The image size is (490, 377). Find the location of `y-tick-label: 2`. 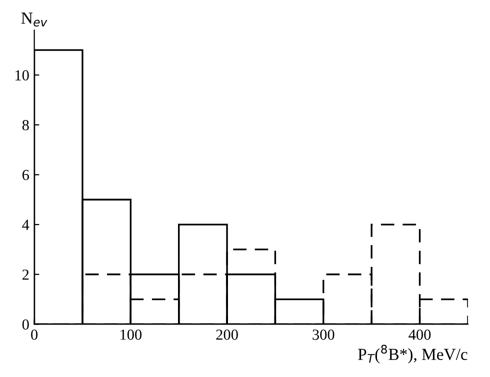

y-tick-label: 2 is located at coordinates (25, 275).